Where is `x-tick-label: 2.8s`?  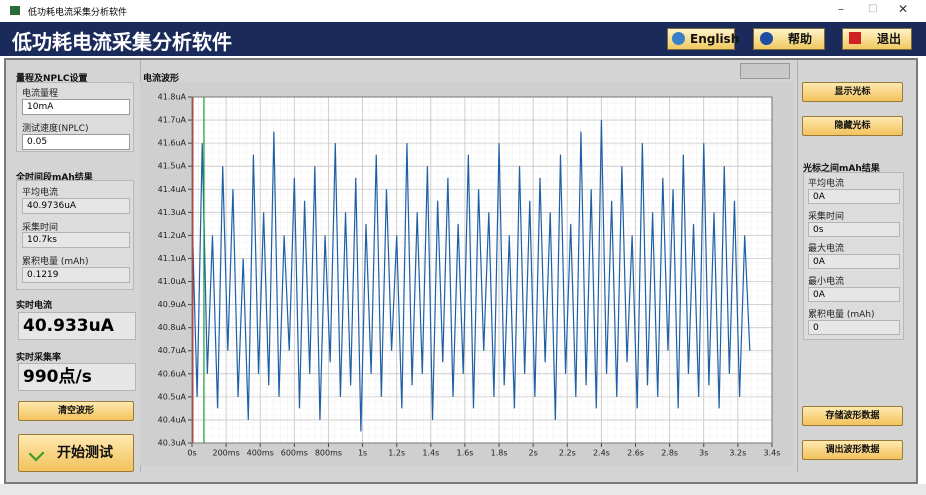
x-tick-label: 2.8s is located at coordinates (669, 453).